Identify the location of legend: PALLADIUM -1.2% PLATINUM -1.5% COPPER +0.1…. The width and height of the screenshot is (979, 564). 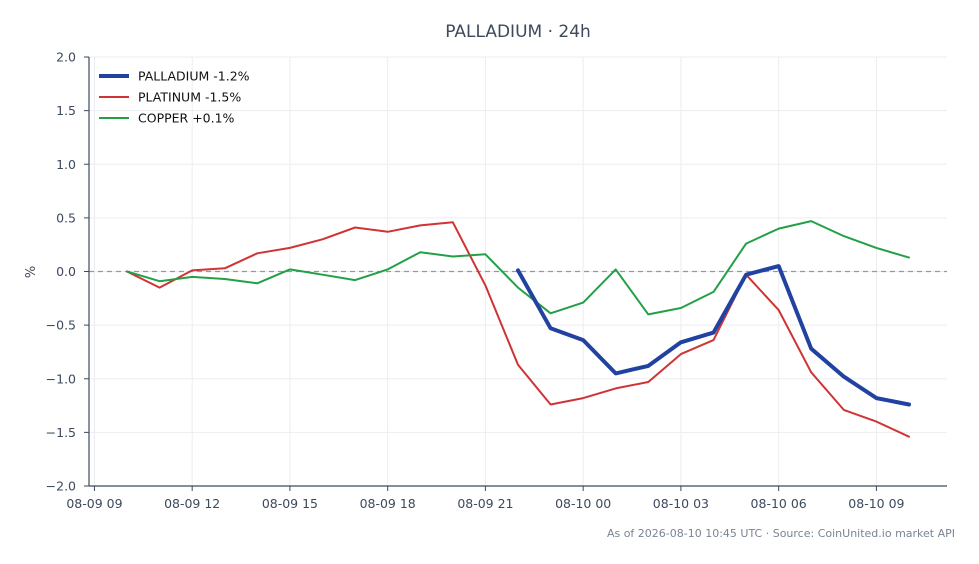
(174, 97).